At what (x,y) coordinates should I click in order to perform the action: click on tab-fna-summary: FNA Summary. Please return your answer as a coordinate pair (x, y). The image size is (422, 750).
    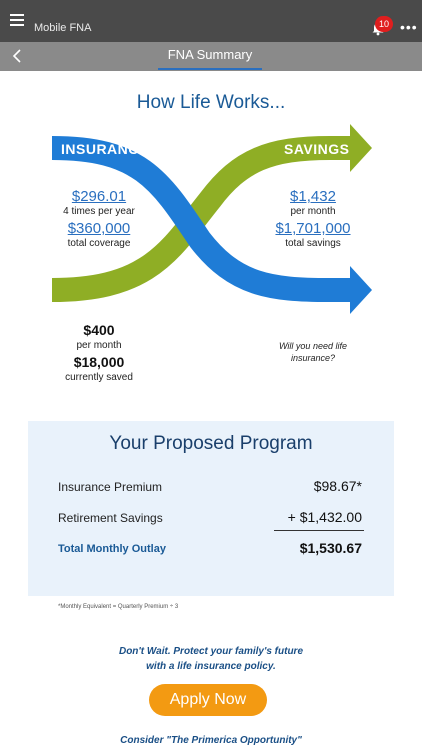
    Looking at the image, I should click on (210, 54).